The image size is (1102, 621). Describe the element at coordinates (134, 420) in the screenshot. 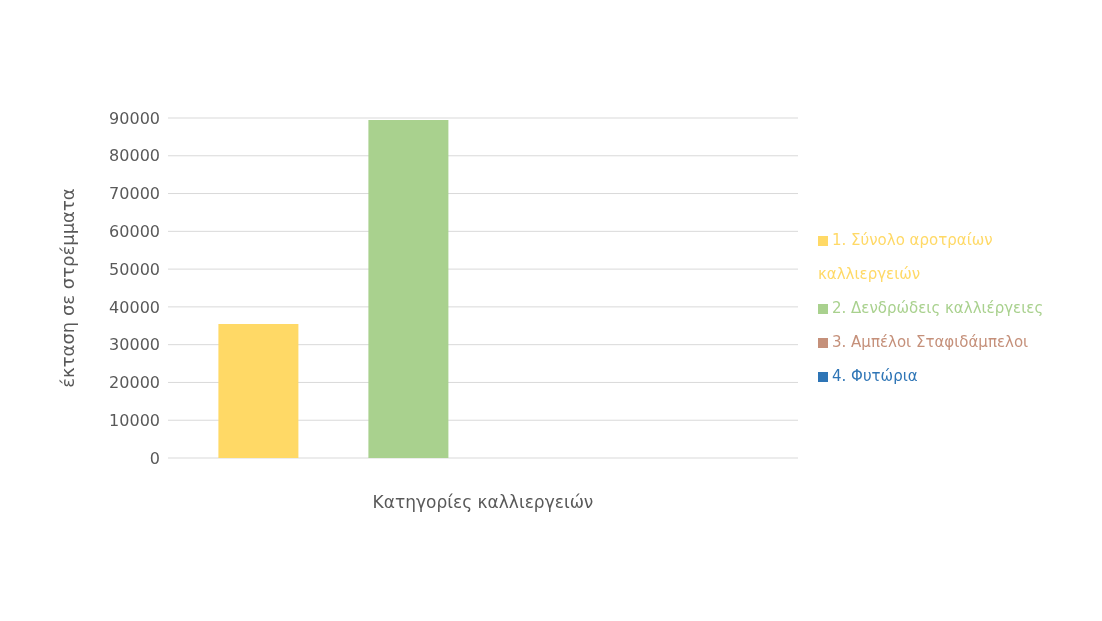

I see `y-tick-label: 10000` at that location.